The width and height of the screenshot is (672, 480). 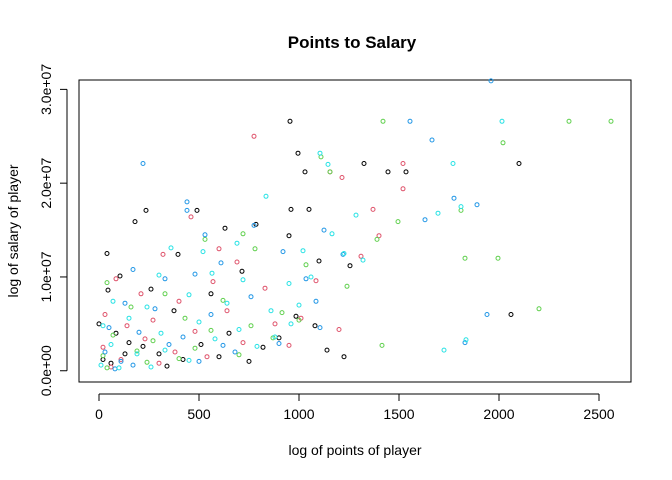 I want to click on x-axis: 0 500 1000 1500 2000 2500, so click(x=355, y=407).